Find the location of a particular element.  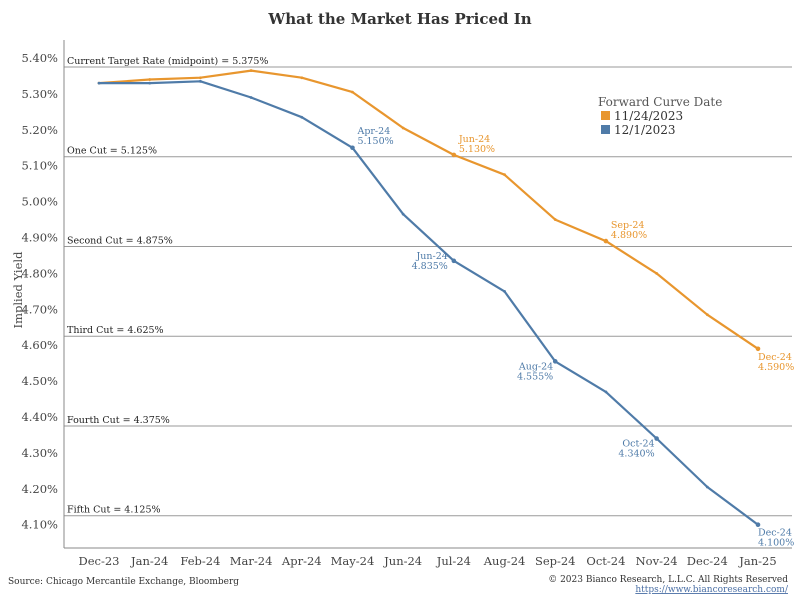

reference-line-label: One Cut = 5.125% is located at coordinates (112, 151).